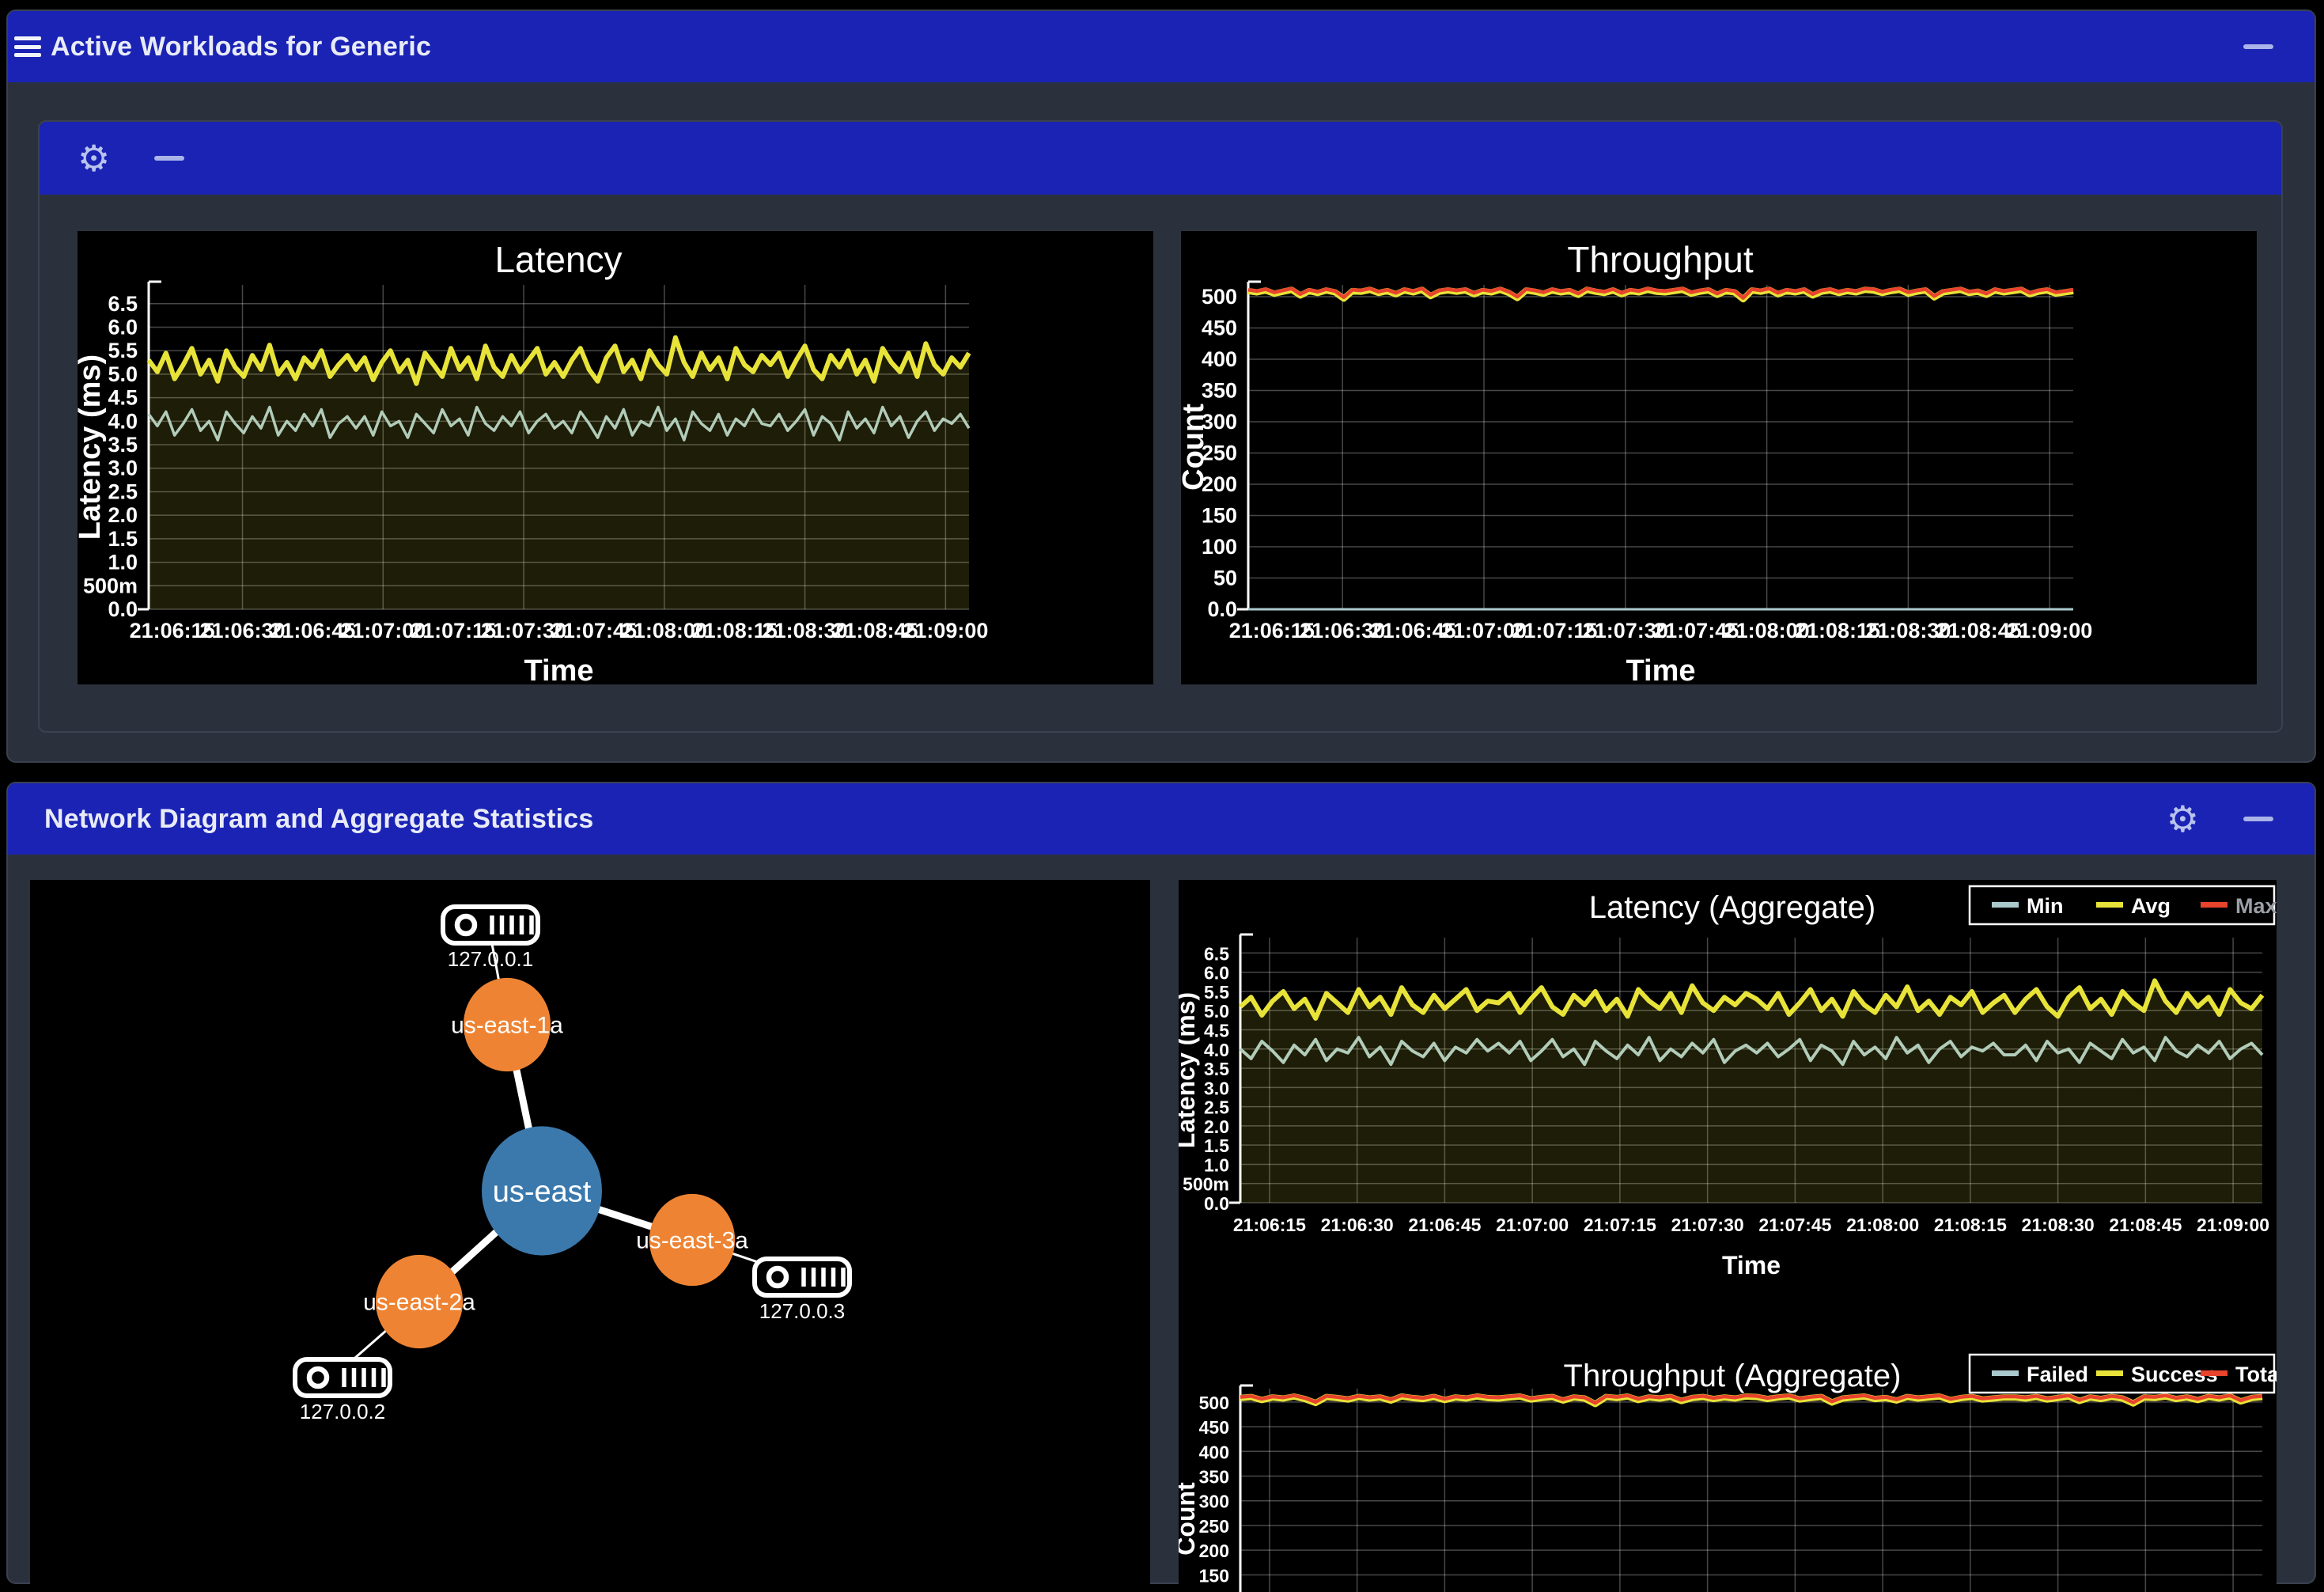 This screenshot has width=2324, height=1592. I want to click on y-tick-label: 300, so click(1214, 1502).